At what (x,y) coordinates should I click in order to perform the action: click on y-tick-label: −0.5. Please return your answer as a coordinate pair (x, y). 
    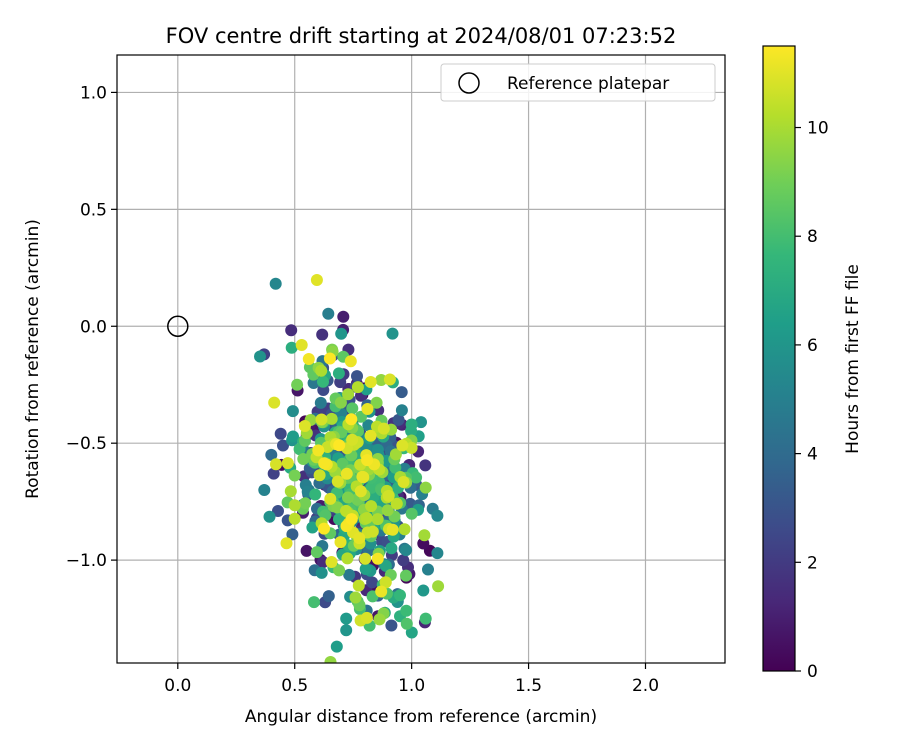
    Looking at the image, I should click on (86, 444).